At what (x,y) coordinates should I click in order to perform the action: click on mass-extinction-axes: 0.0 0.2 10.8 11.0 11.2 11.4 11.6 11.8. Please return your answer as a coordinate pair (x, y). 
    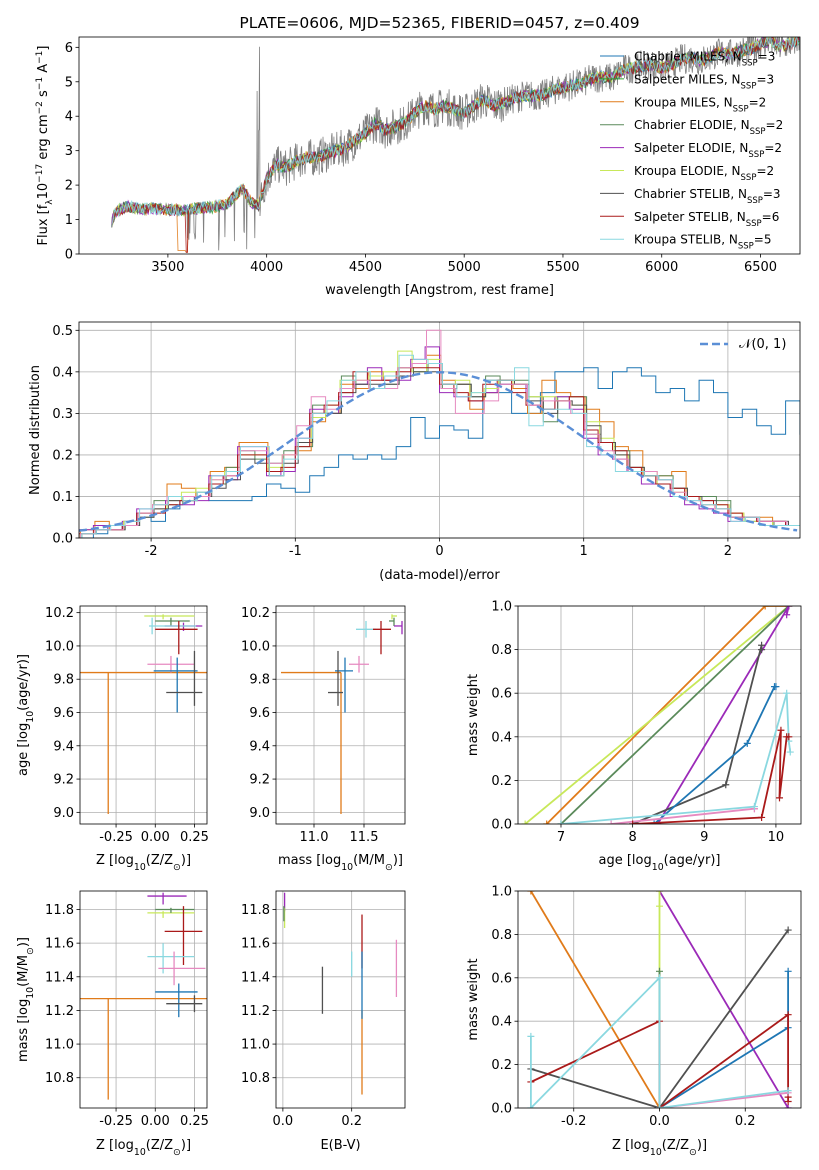
    Looking at the image, I should click on (323, 1009).